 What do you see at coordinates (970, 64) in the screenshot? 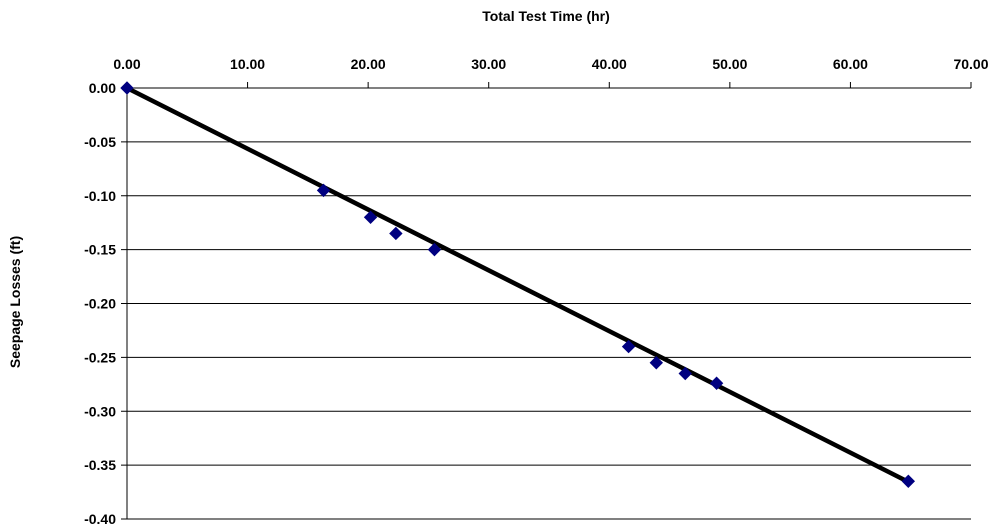
I see `x-tick-label-7: 70.00` at bounding box center [970, 64].